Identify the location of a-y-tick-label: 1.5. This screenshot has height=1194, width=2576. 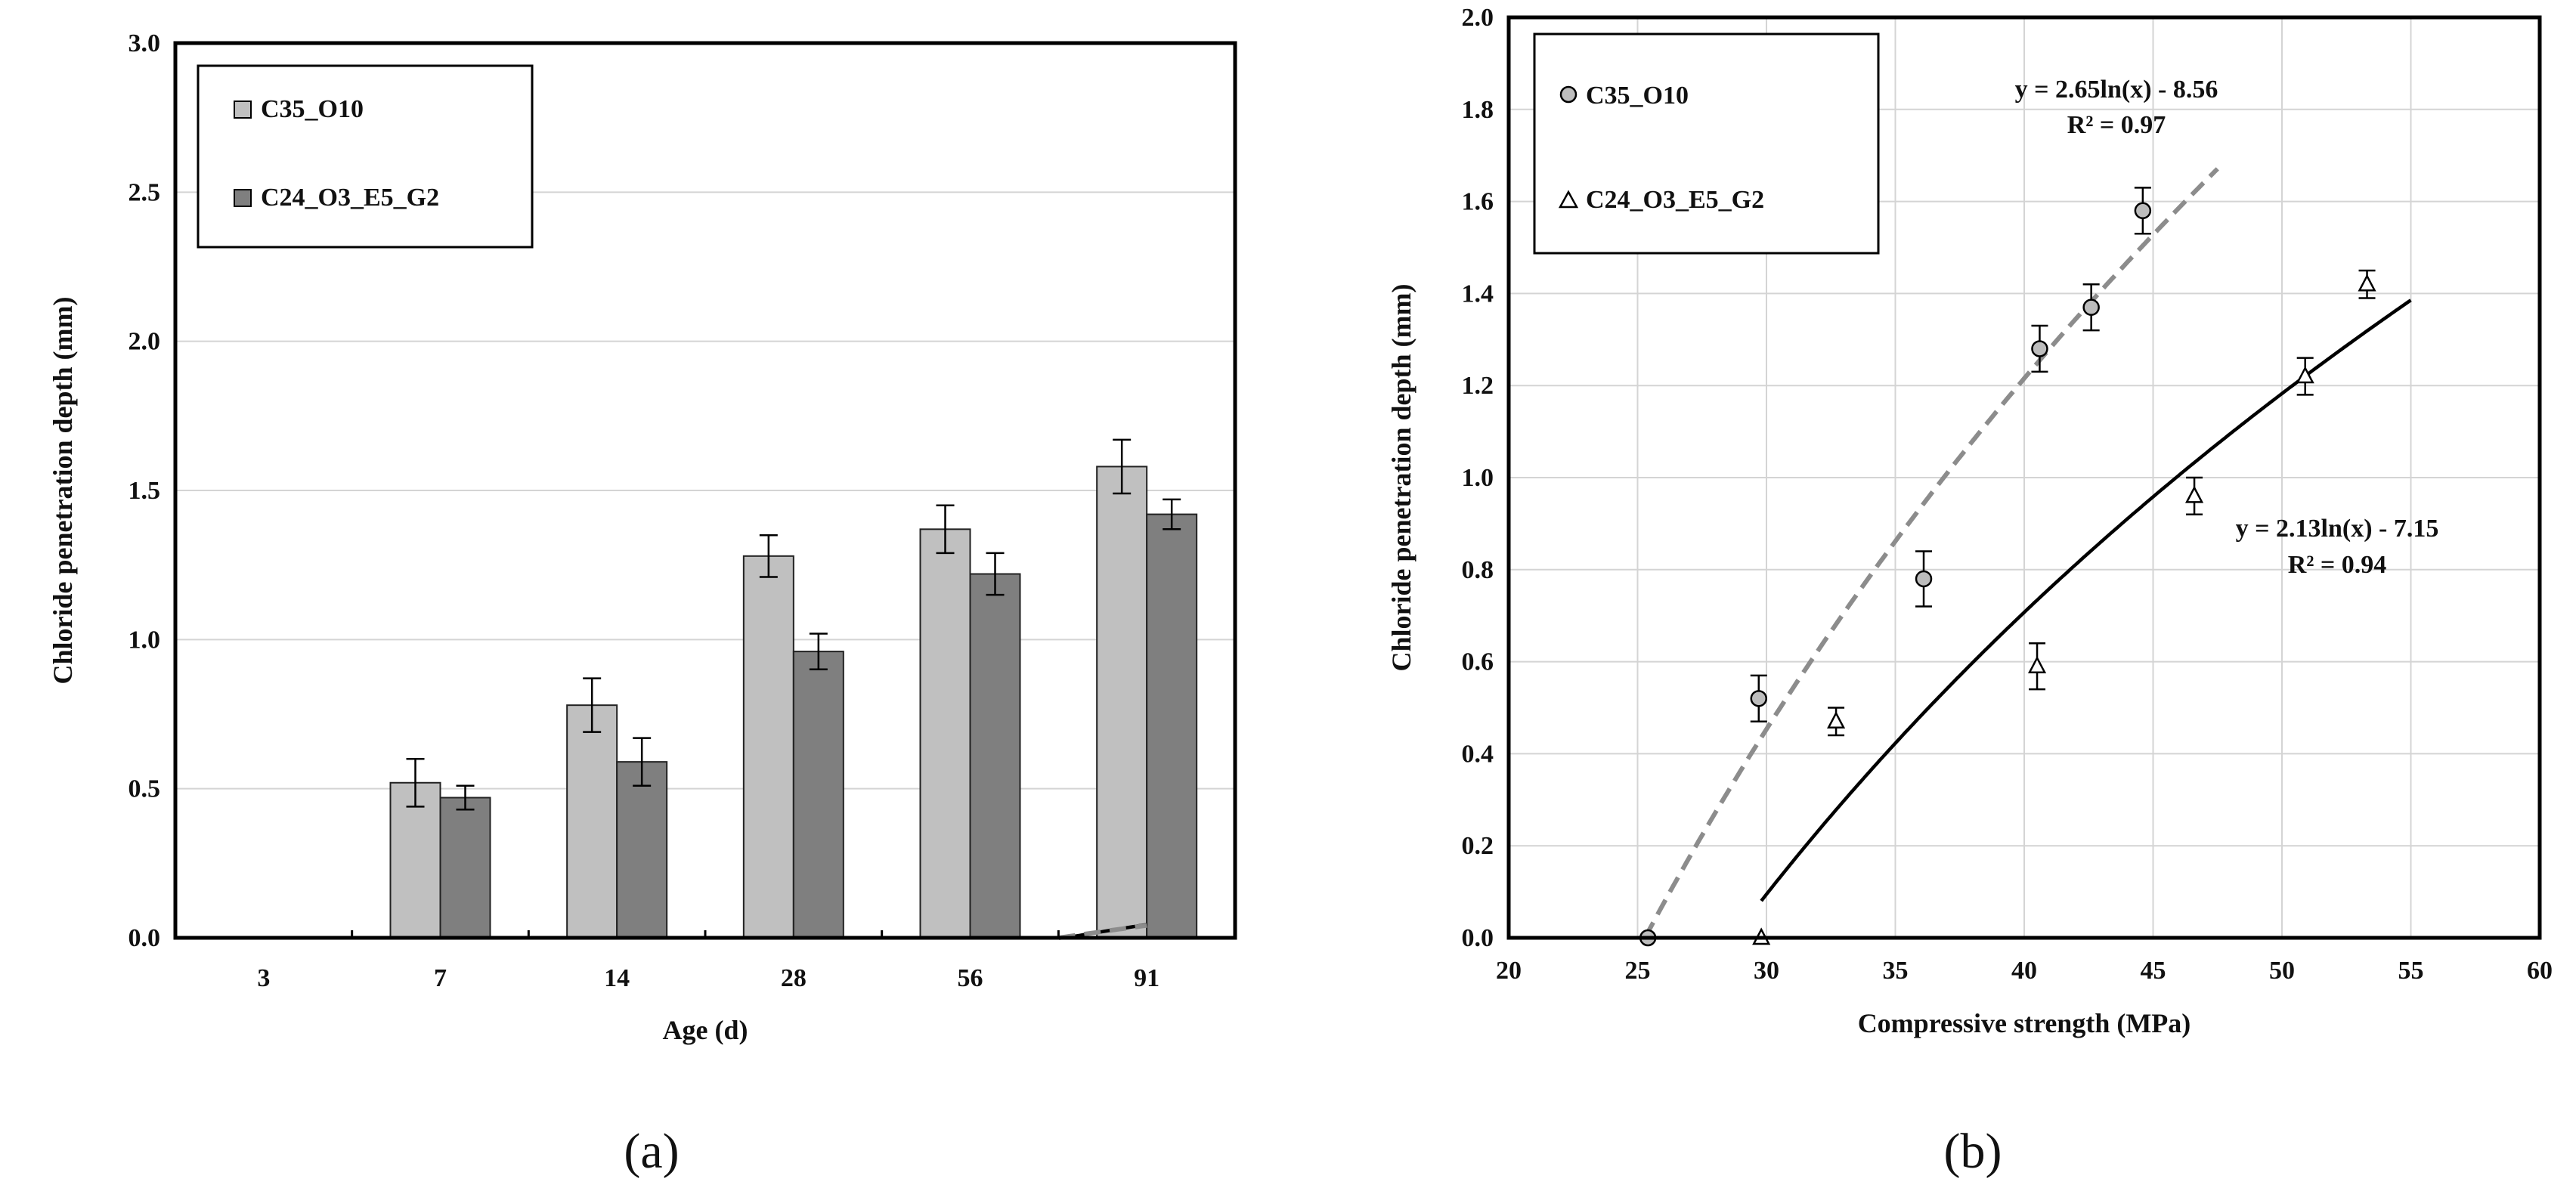
(144, 491).